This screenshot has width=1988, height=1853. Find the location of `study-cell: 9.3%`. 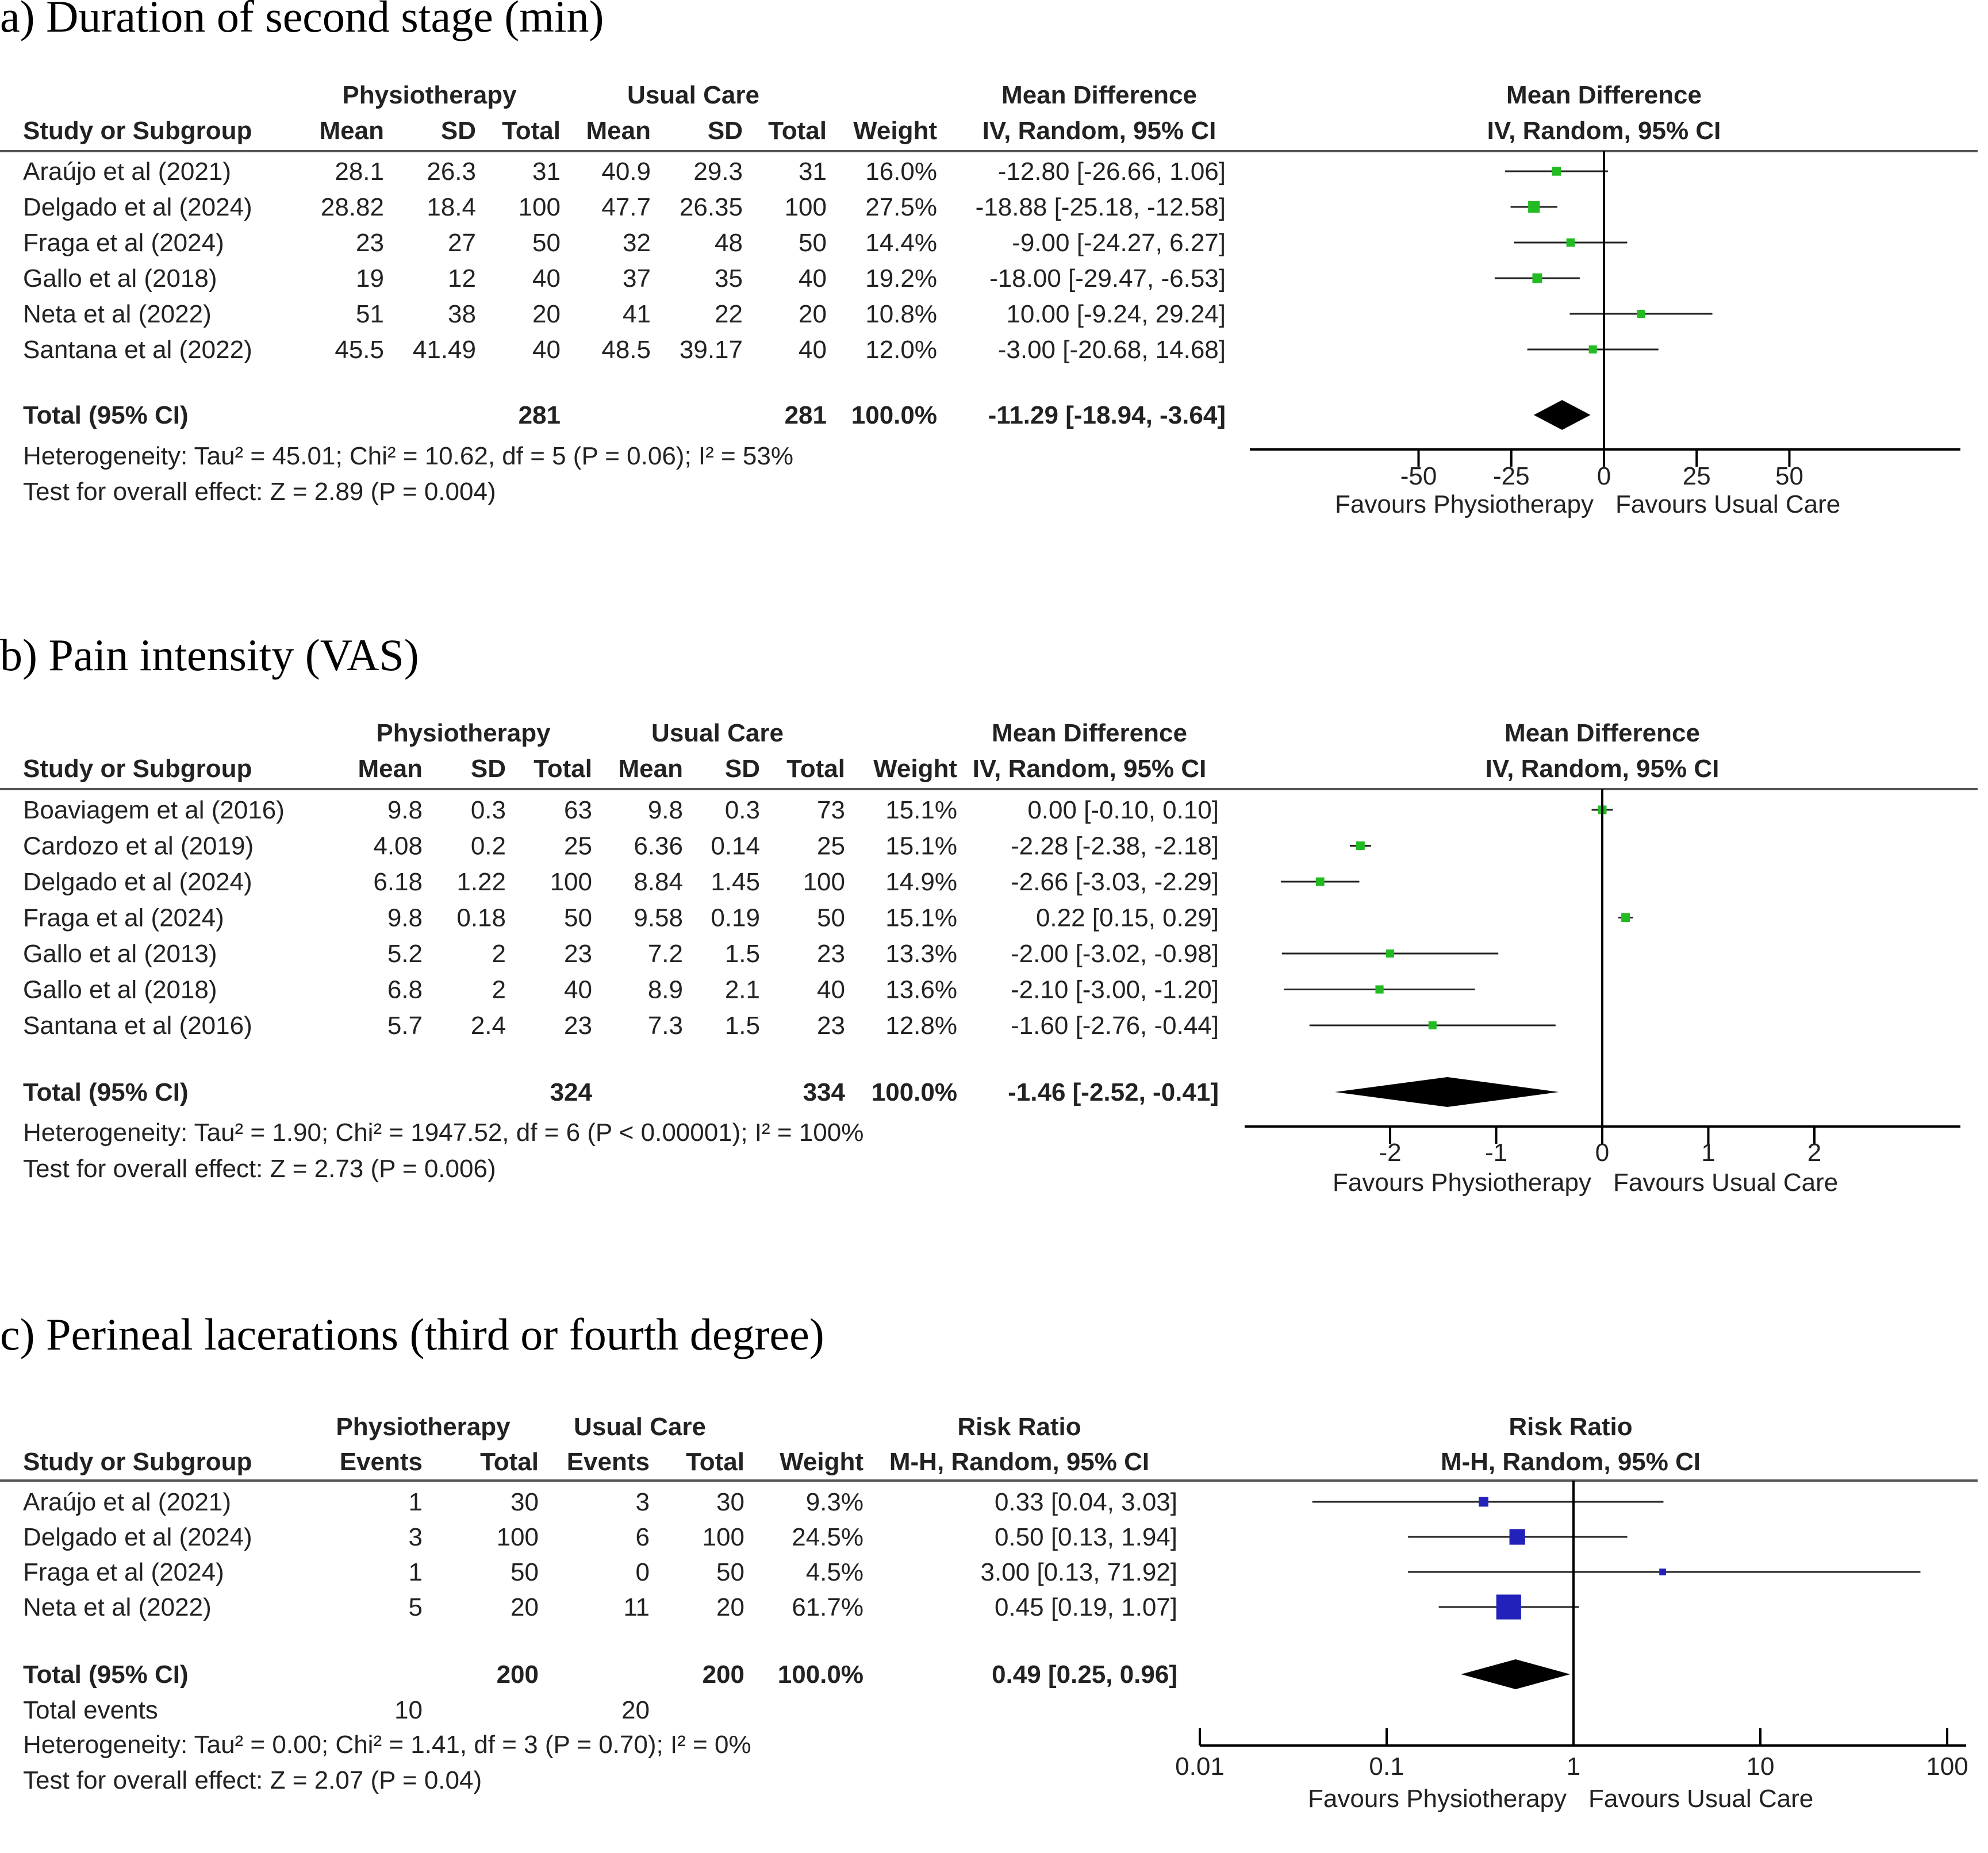

study-cell: 9.3% is located at coordinates (834, 1502).